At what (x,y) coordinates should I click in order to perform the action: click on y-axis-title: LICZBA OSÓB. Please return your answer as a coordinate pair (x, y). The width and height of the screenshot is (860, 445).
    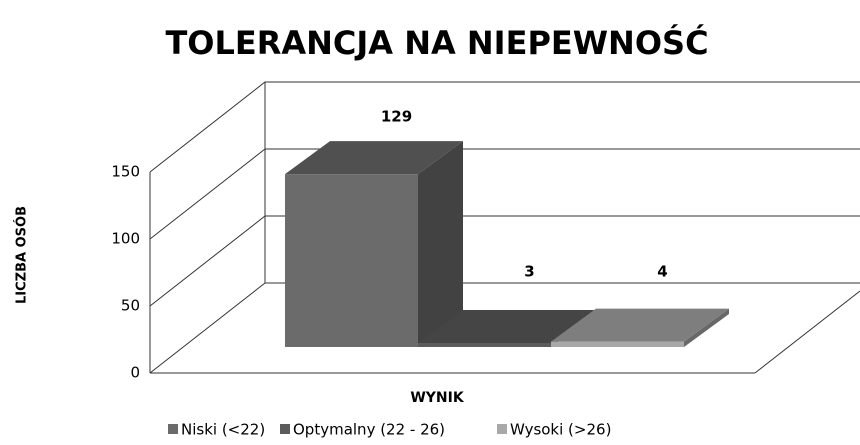
    Looking at the image, I should click on (22, 255).